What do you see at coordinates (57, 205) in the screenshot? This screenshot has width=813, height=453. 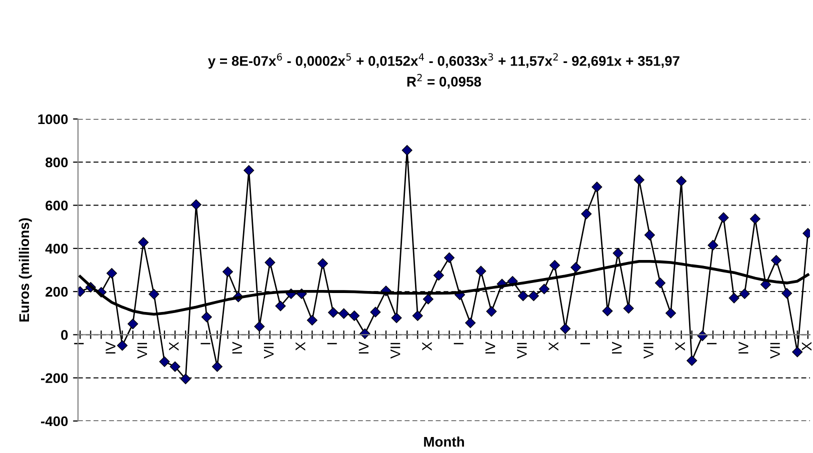 I see `y-tick-label: 600` at bounding box center [57, 205].